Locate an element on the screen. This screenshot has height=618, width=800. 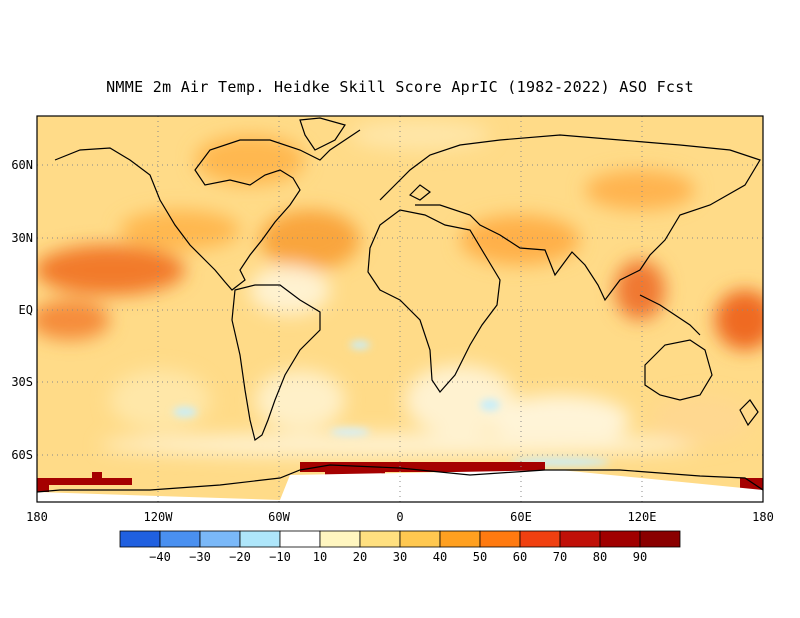
colorbar-label: 10 is located at coordinates (320, 557).